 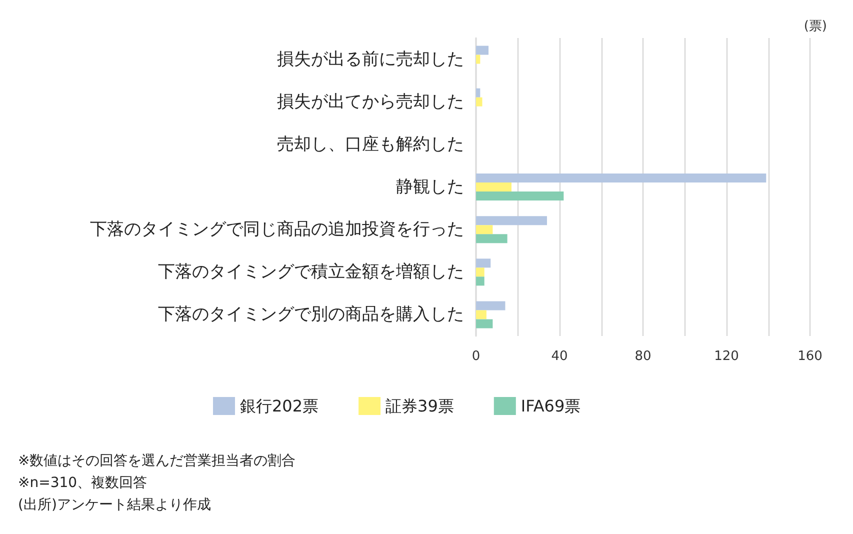 What do you see at coordinates (550, 406) in the screenshot?
I see `legend-label: IFA69票` at bounding box center [550, 406].